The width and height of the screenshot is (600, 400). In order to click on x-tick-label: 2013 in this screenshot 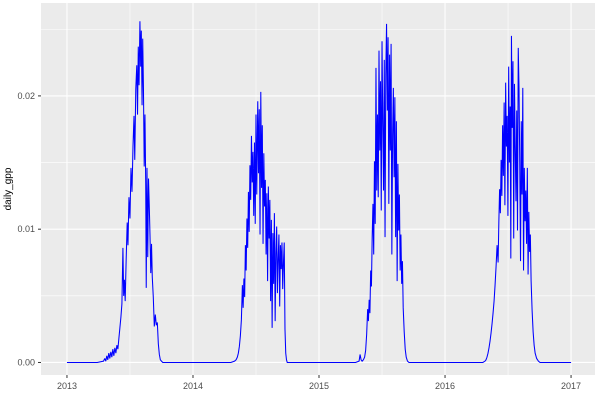, I will do `click(67, 386)`.